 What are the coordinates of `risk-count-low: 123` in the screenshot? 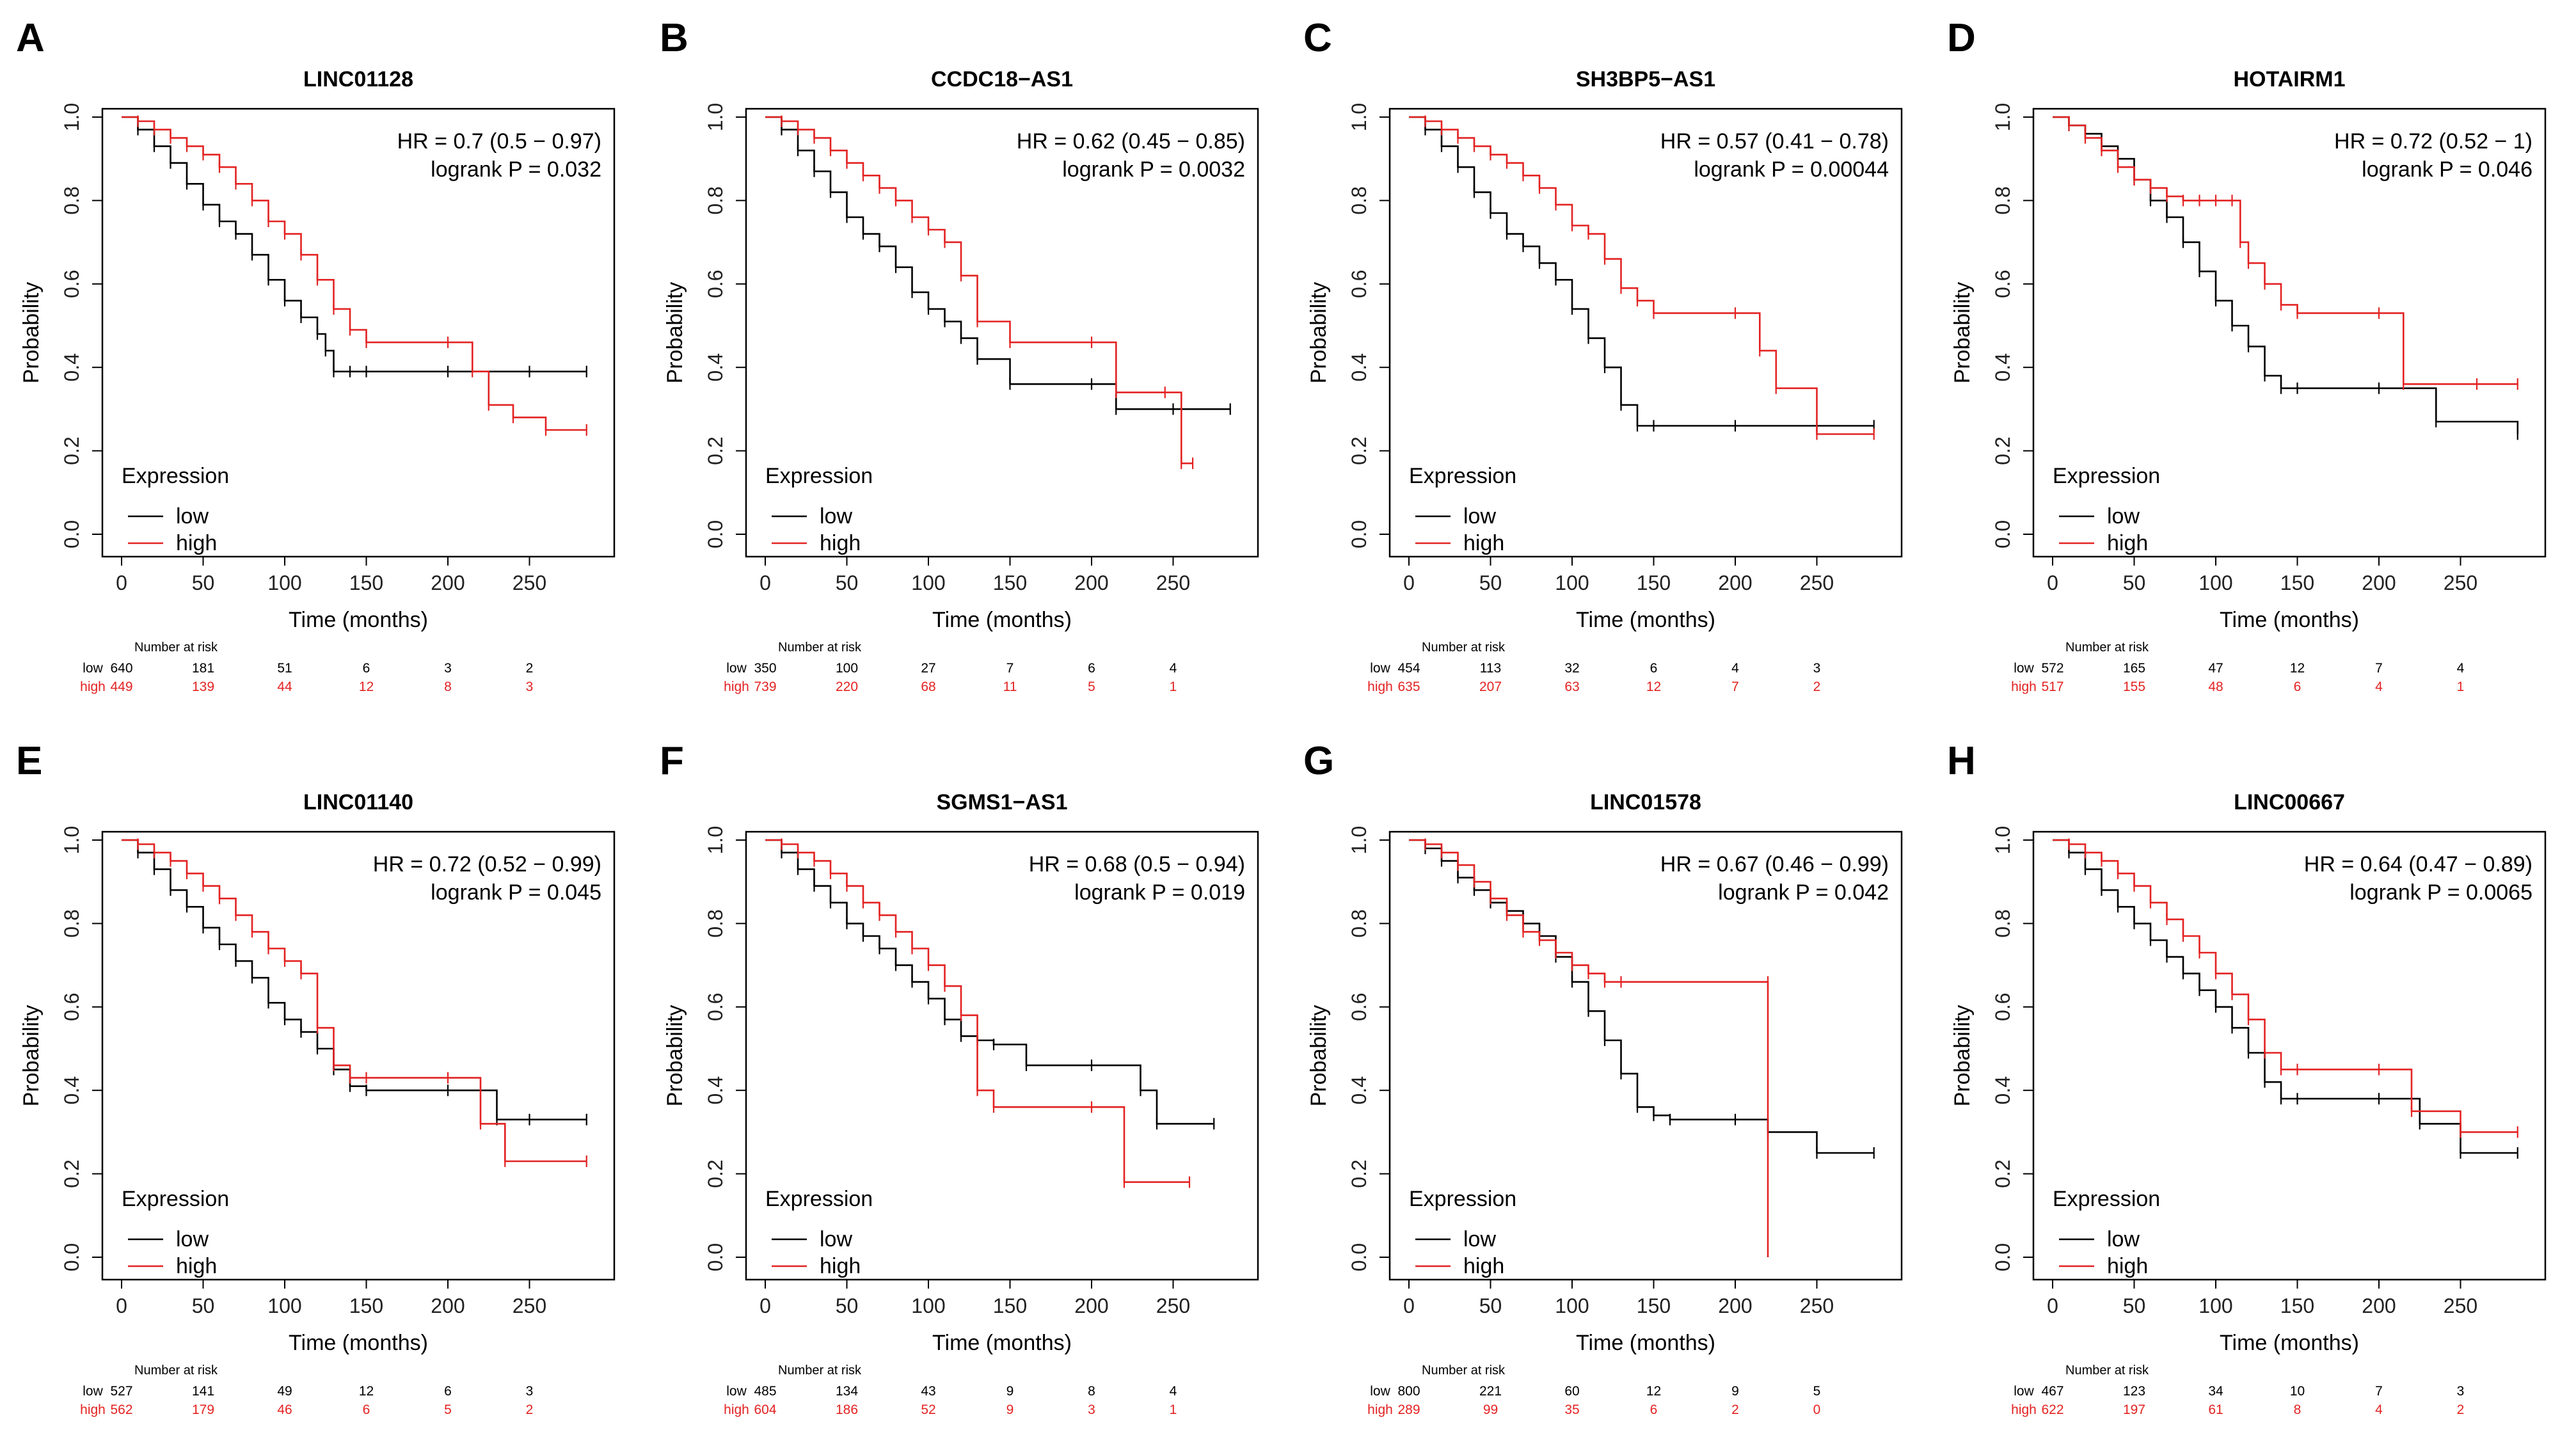 It's located at (2134, 1391).